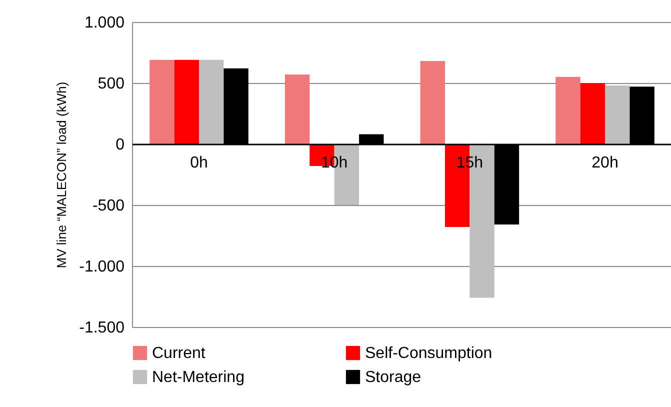 This screenshot has width=671, height=407. I want to click on y-axis-title: MV line “MALECON” load (kWh), so click(62, 175).